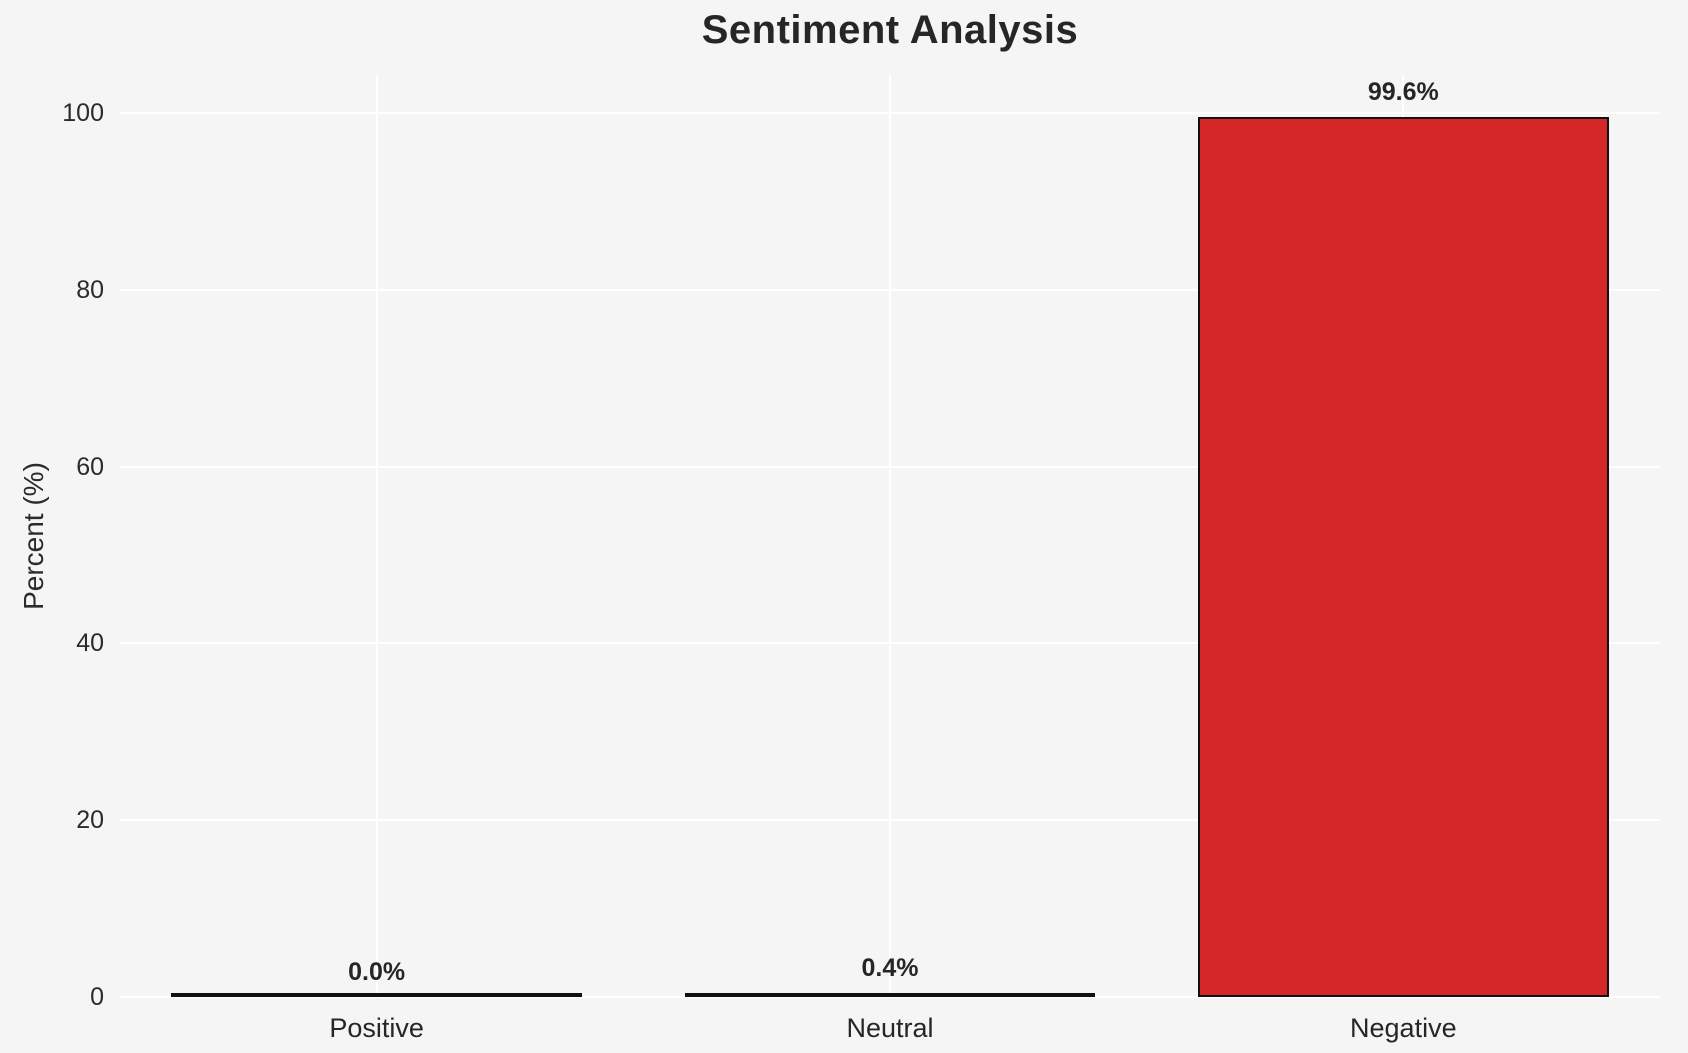  I want to click on ytick-label-40: 40, so click(90, 643).